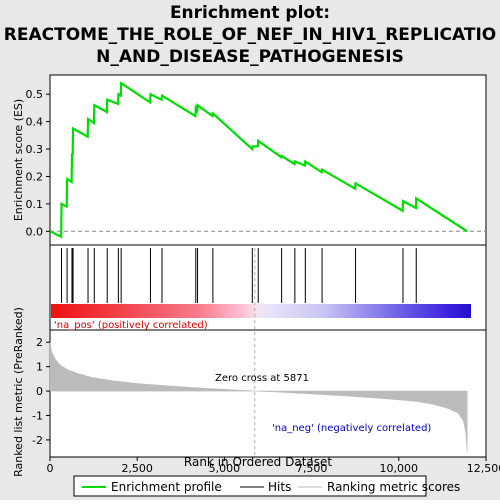  I want to click on x-tick-label: 0, so click(50, 468).